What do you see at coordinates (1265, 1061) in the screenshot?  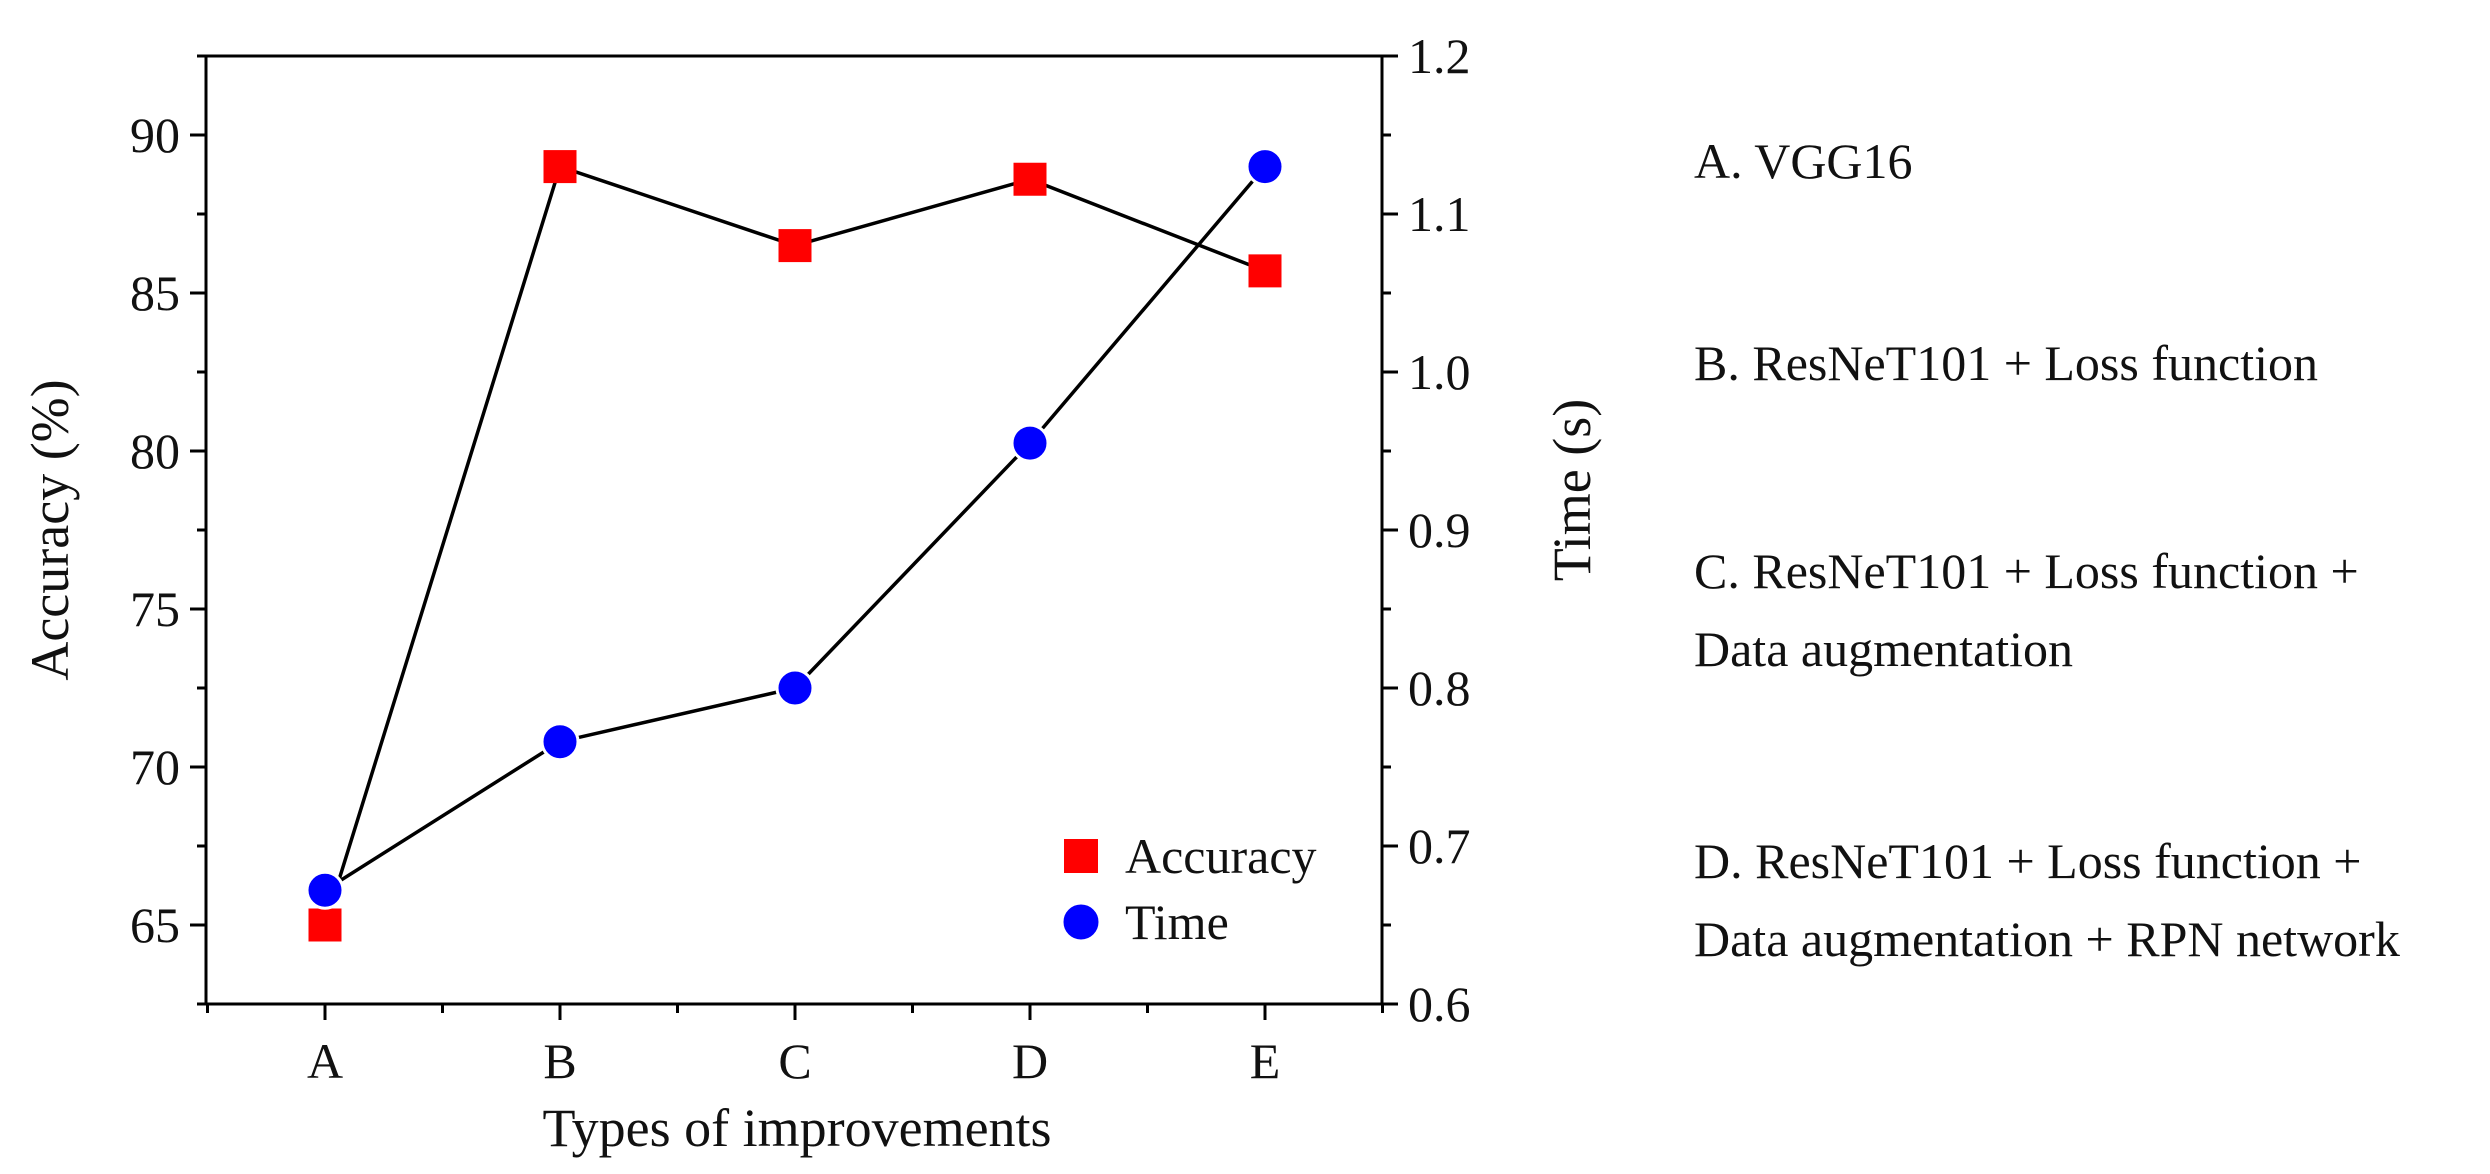 I see `x-tick-label: E` at bounding box center [1265, 1061].